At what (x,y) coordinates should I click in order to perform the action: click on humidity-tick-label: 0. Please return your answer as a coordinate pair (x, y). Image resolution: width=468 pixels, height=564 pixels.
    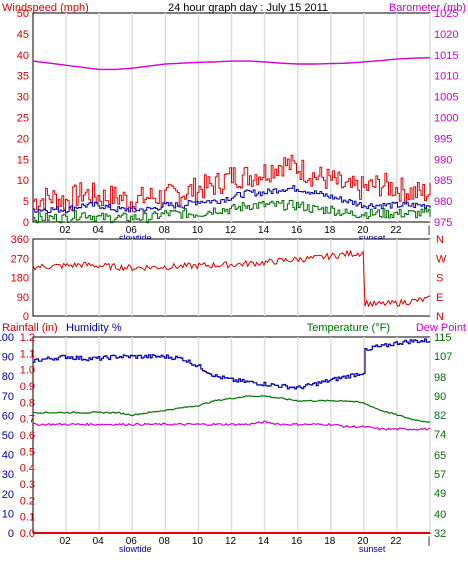
    Looking at the image, I should click on (11, 534).